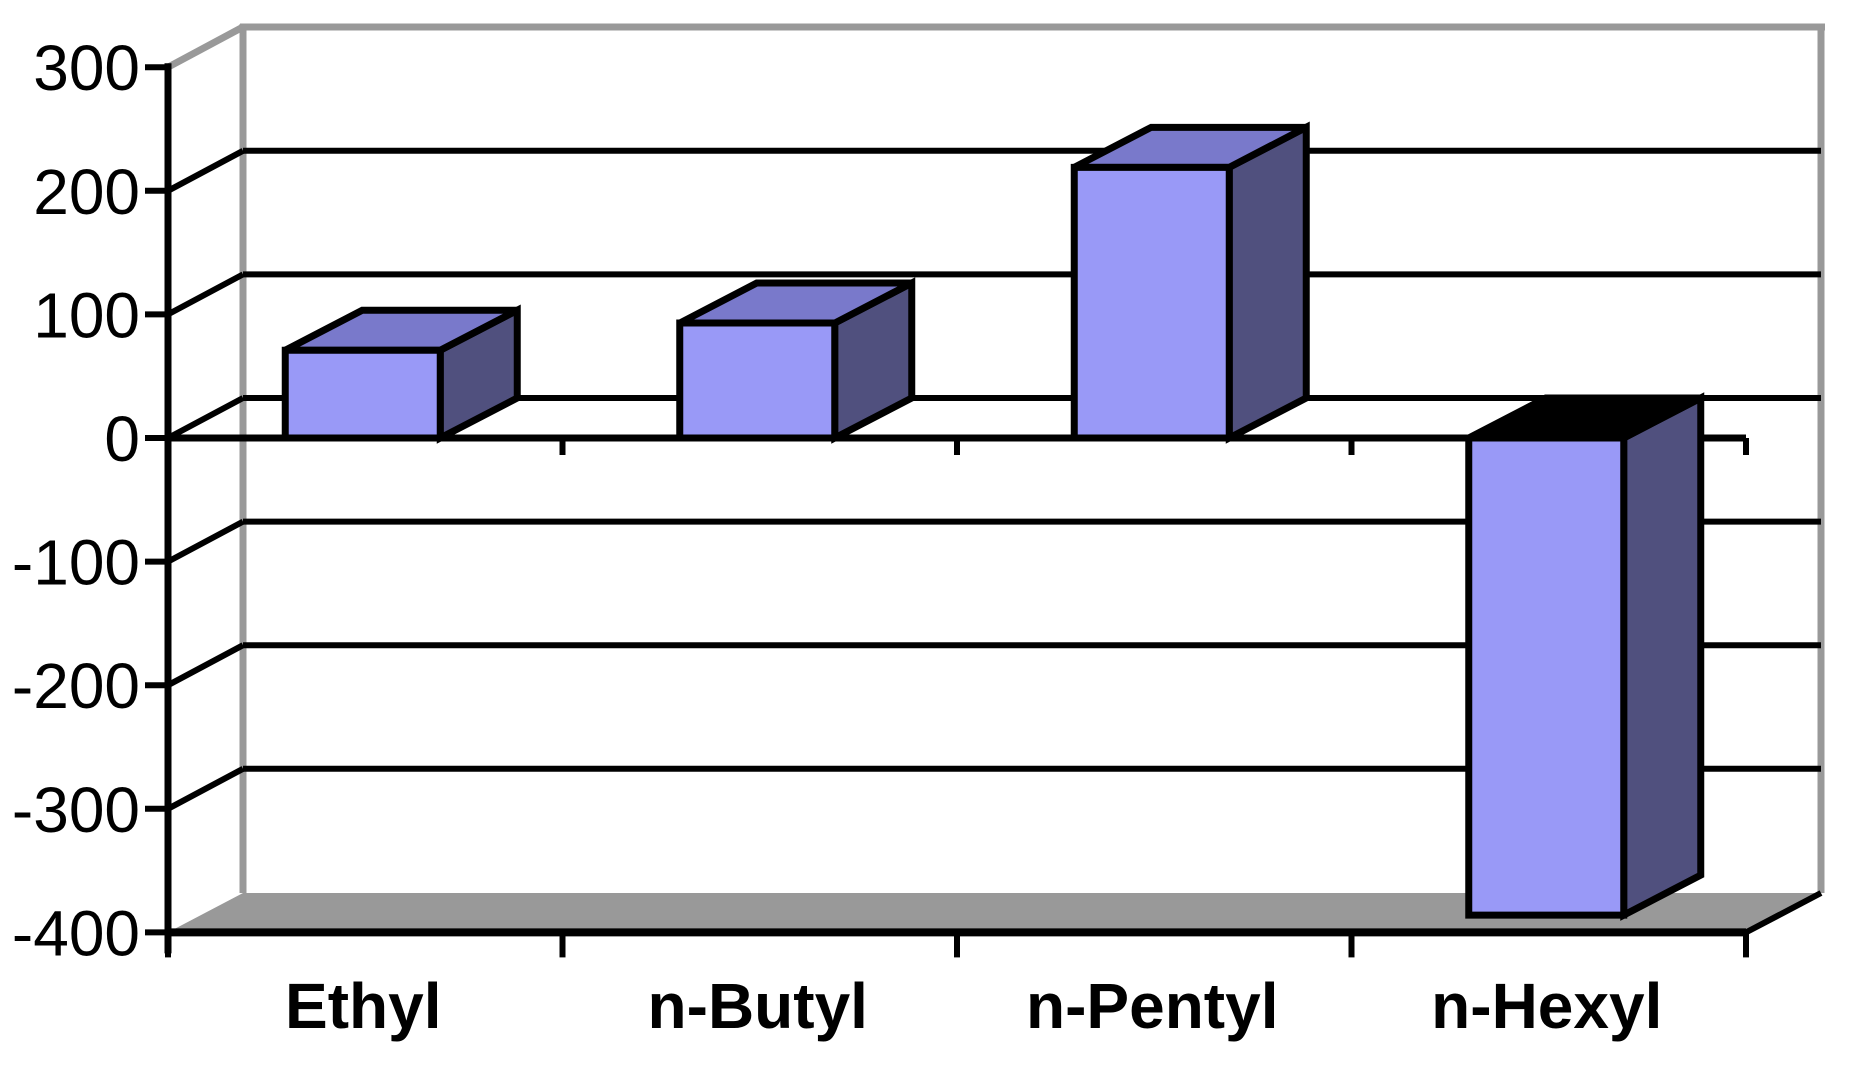 This screenshot has width=1850, height=1065. What do you see at coordinates (86, 315) in the screenshot?
I see `y-tick-label-100: 100` at bounding box center [86, 315].